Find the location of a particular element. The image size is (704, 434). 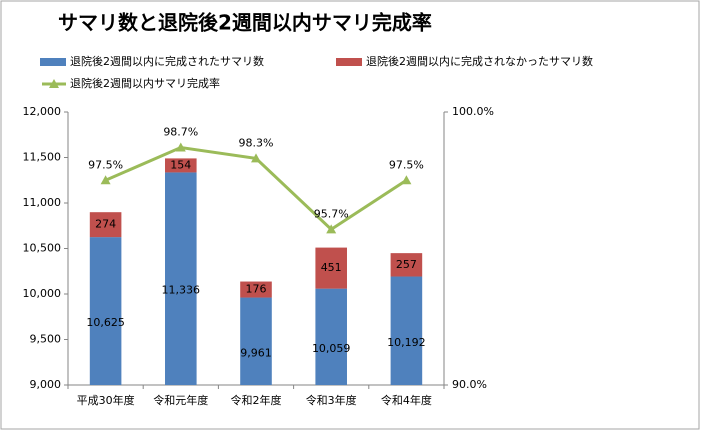

data-label: 274 is located at coordinates (105, 224).